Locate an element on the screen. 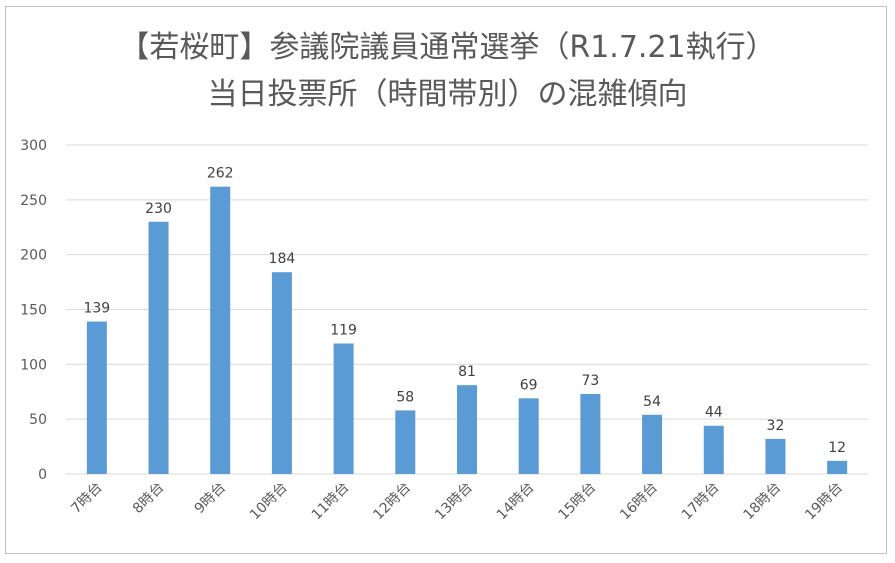 The image size is (895, 563). x-tick-label: 8時台 is located at coordinates (148, 498).